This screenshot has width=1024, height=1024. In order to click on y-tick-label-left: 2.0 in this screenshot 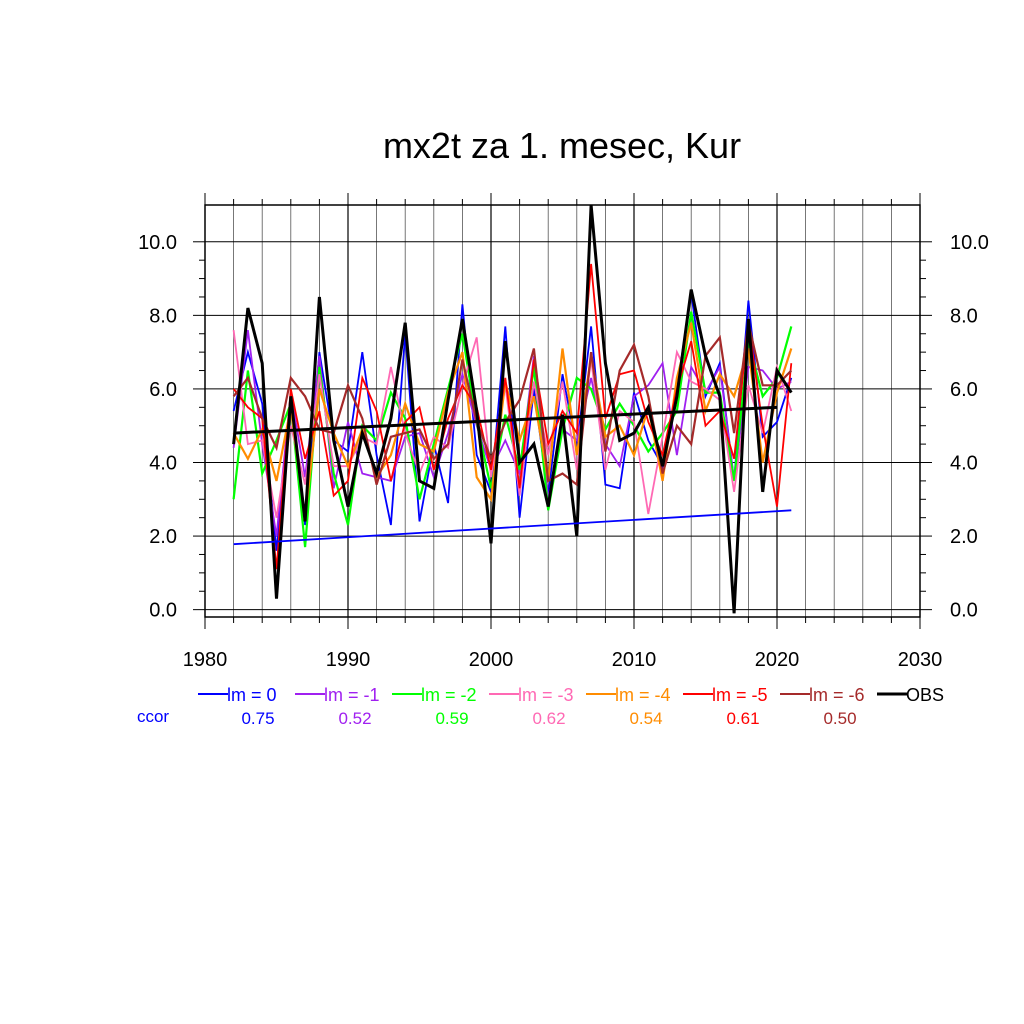, I will do `click(163, 537)`.